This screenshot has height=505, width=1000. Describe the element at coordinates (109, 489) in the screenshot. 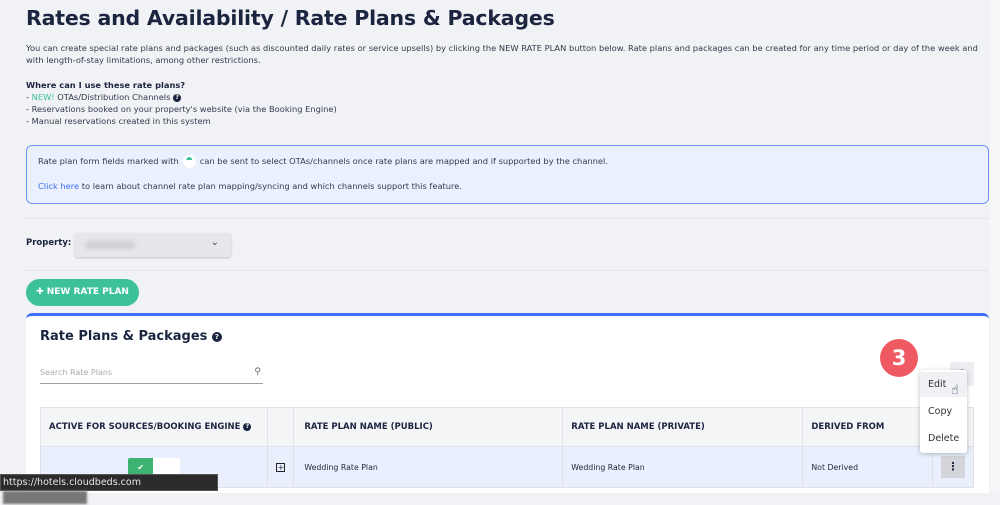

I see `status-bar: https://hotels.cloudbeds.com` at that location.